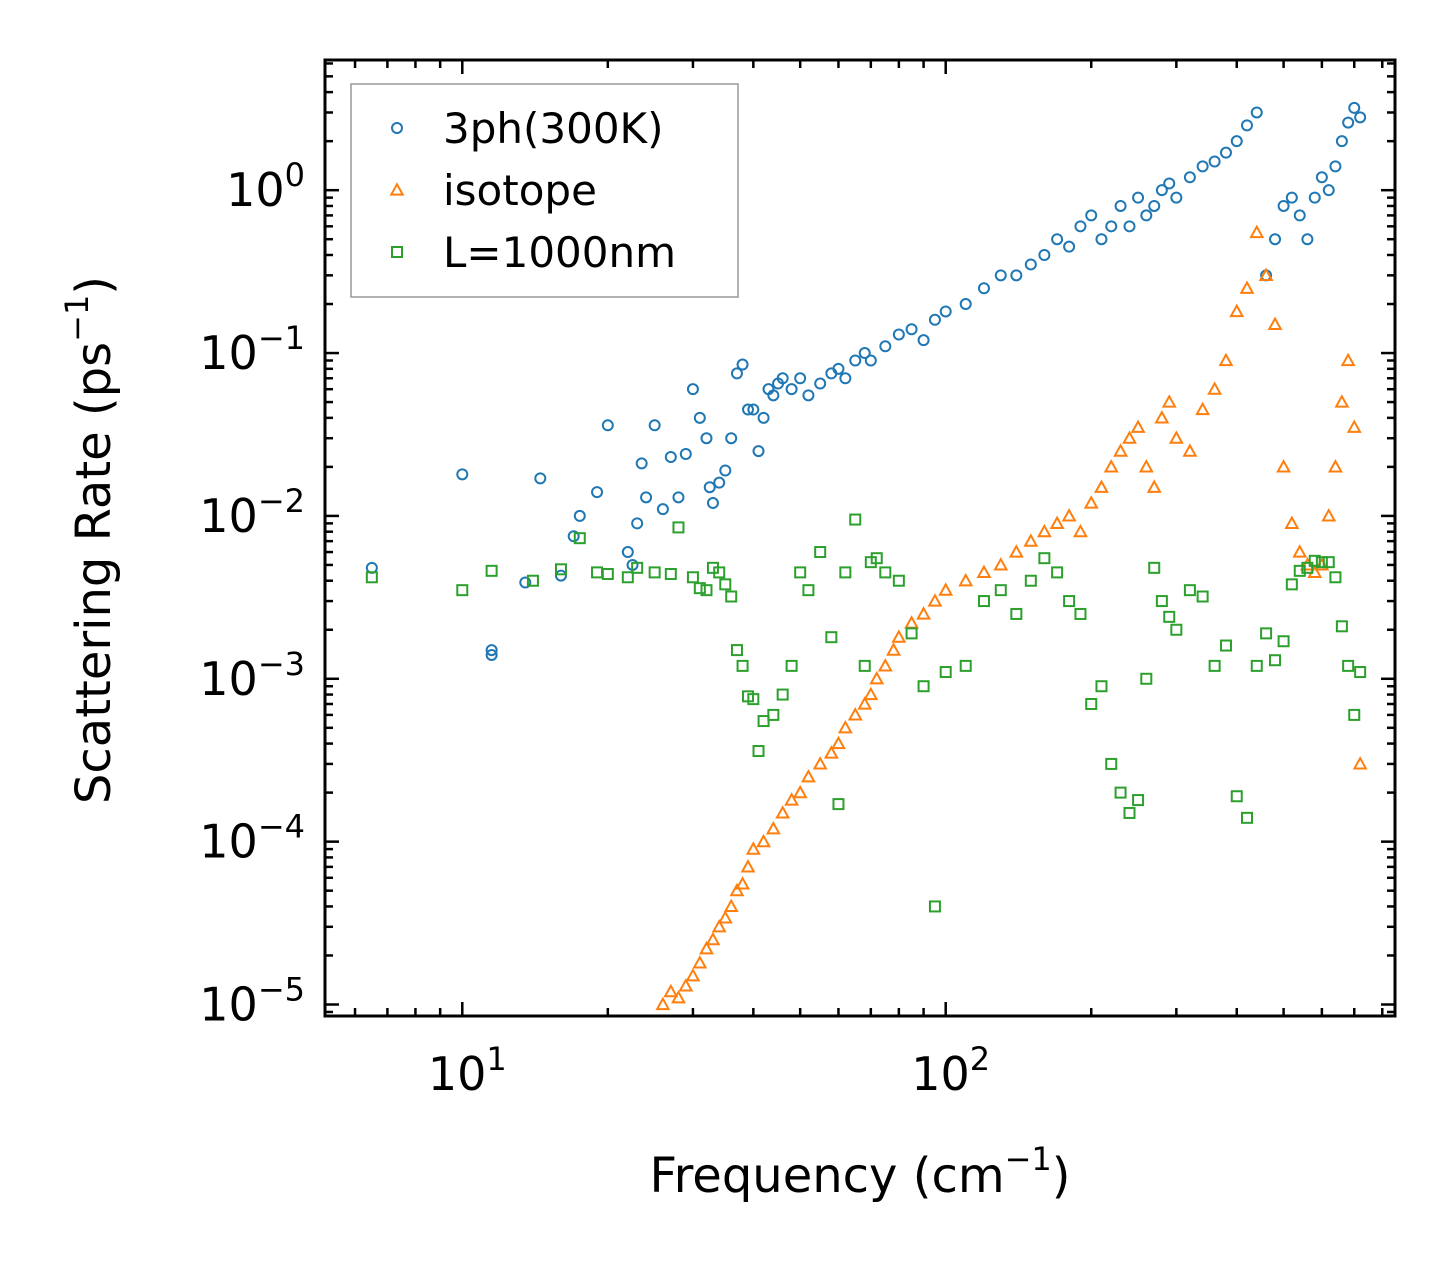 The height and width of the screenshot is (1265, 1455). I want to click on y-tick-label-exp: 0, so click(295, 175).